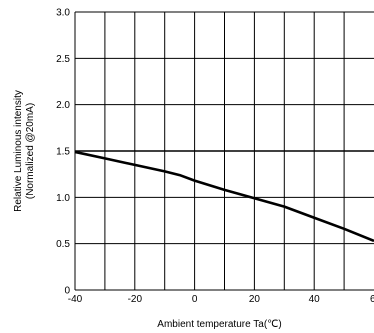 This screenshot has width=374, height=333. I want to click on y-axis-label-line2: (Normalized @20mA), so click(30, 151).